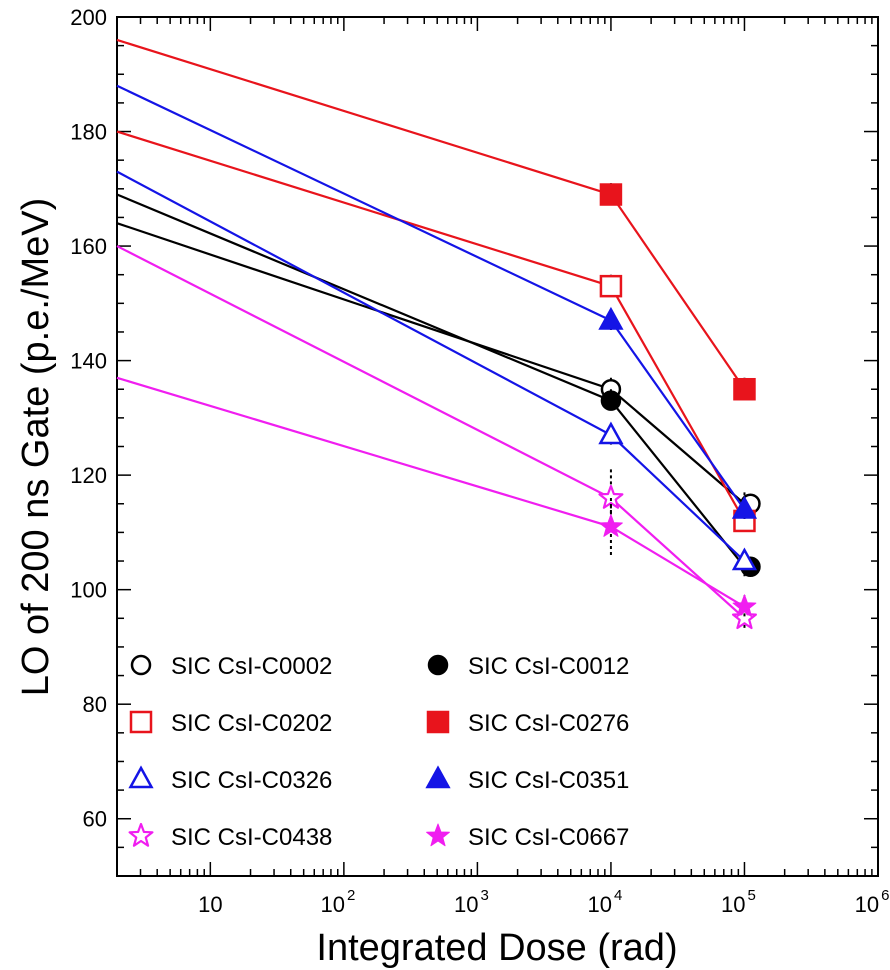 This screenshot has height=970, width=890. I want to click on legend-item: SIC CsI-C0202, so click(230, 723).